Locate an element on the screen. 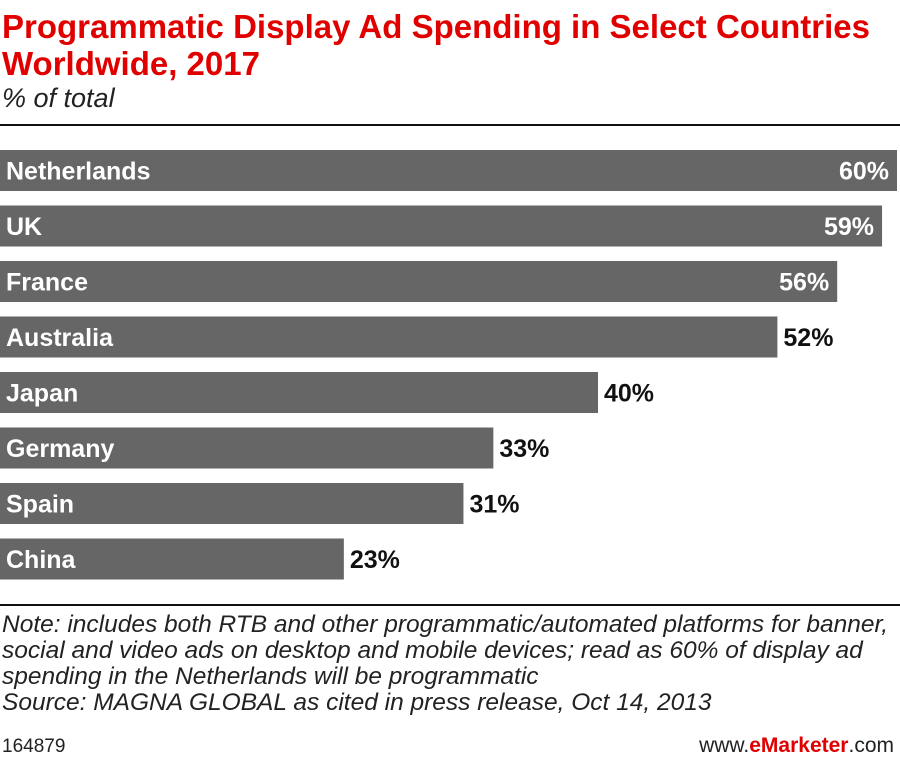 The height and width of the screenshot is (761, 900). category-label-germany: Germany is located at coordinates (60, 449).